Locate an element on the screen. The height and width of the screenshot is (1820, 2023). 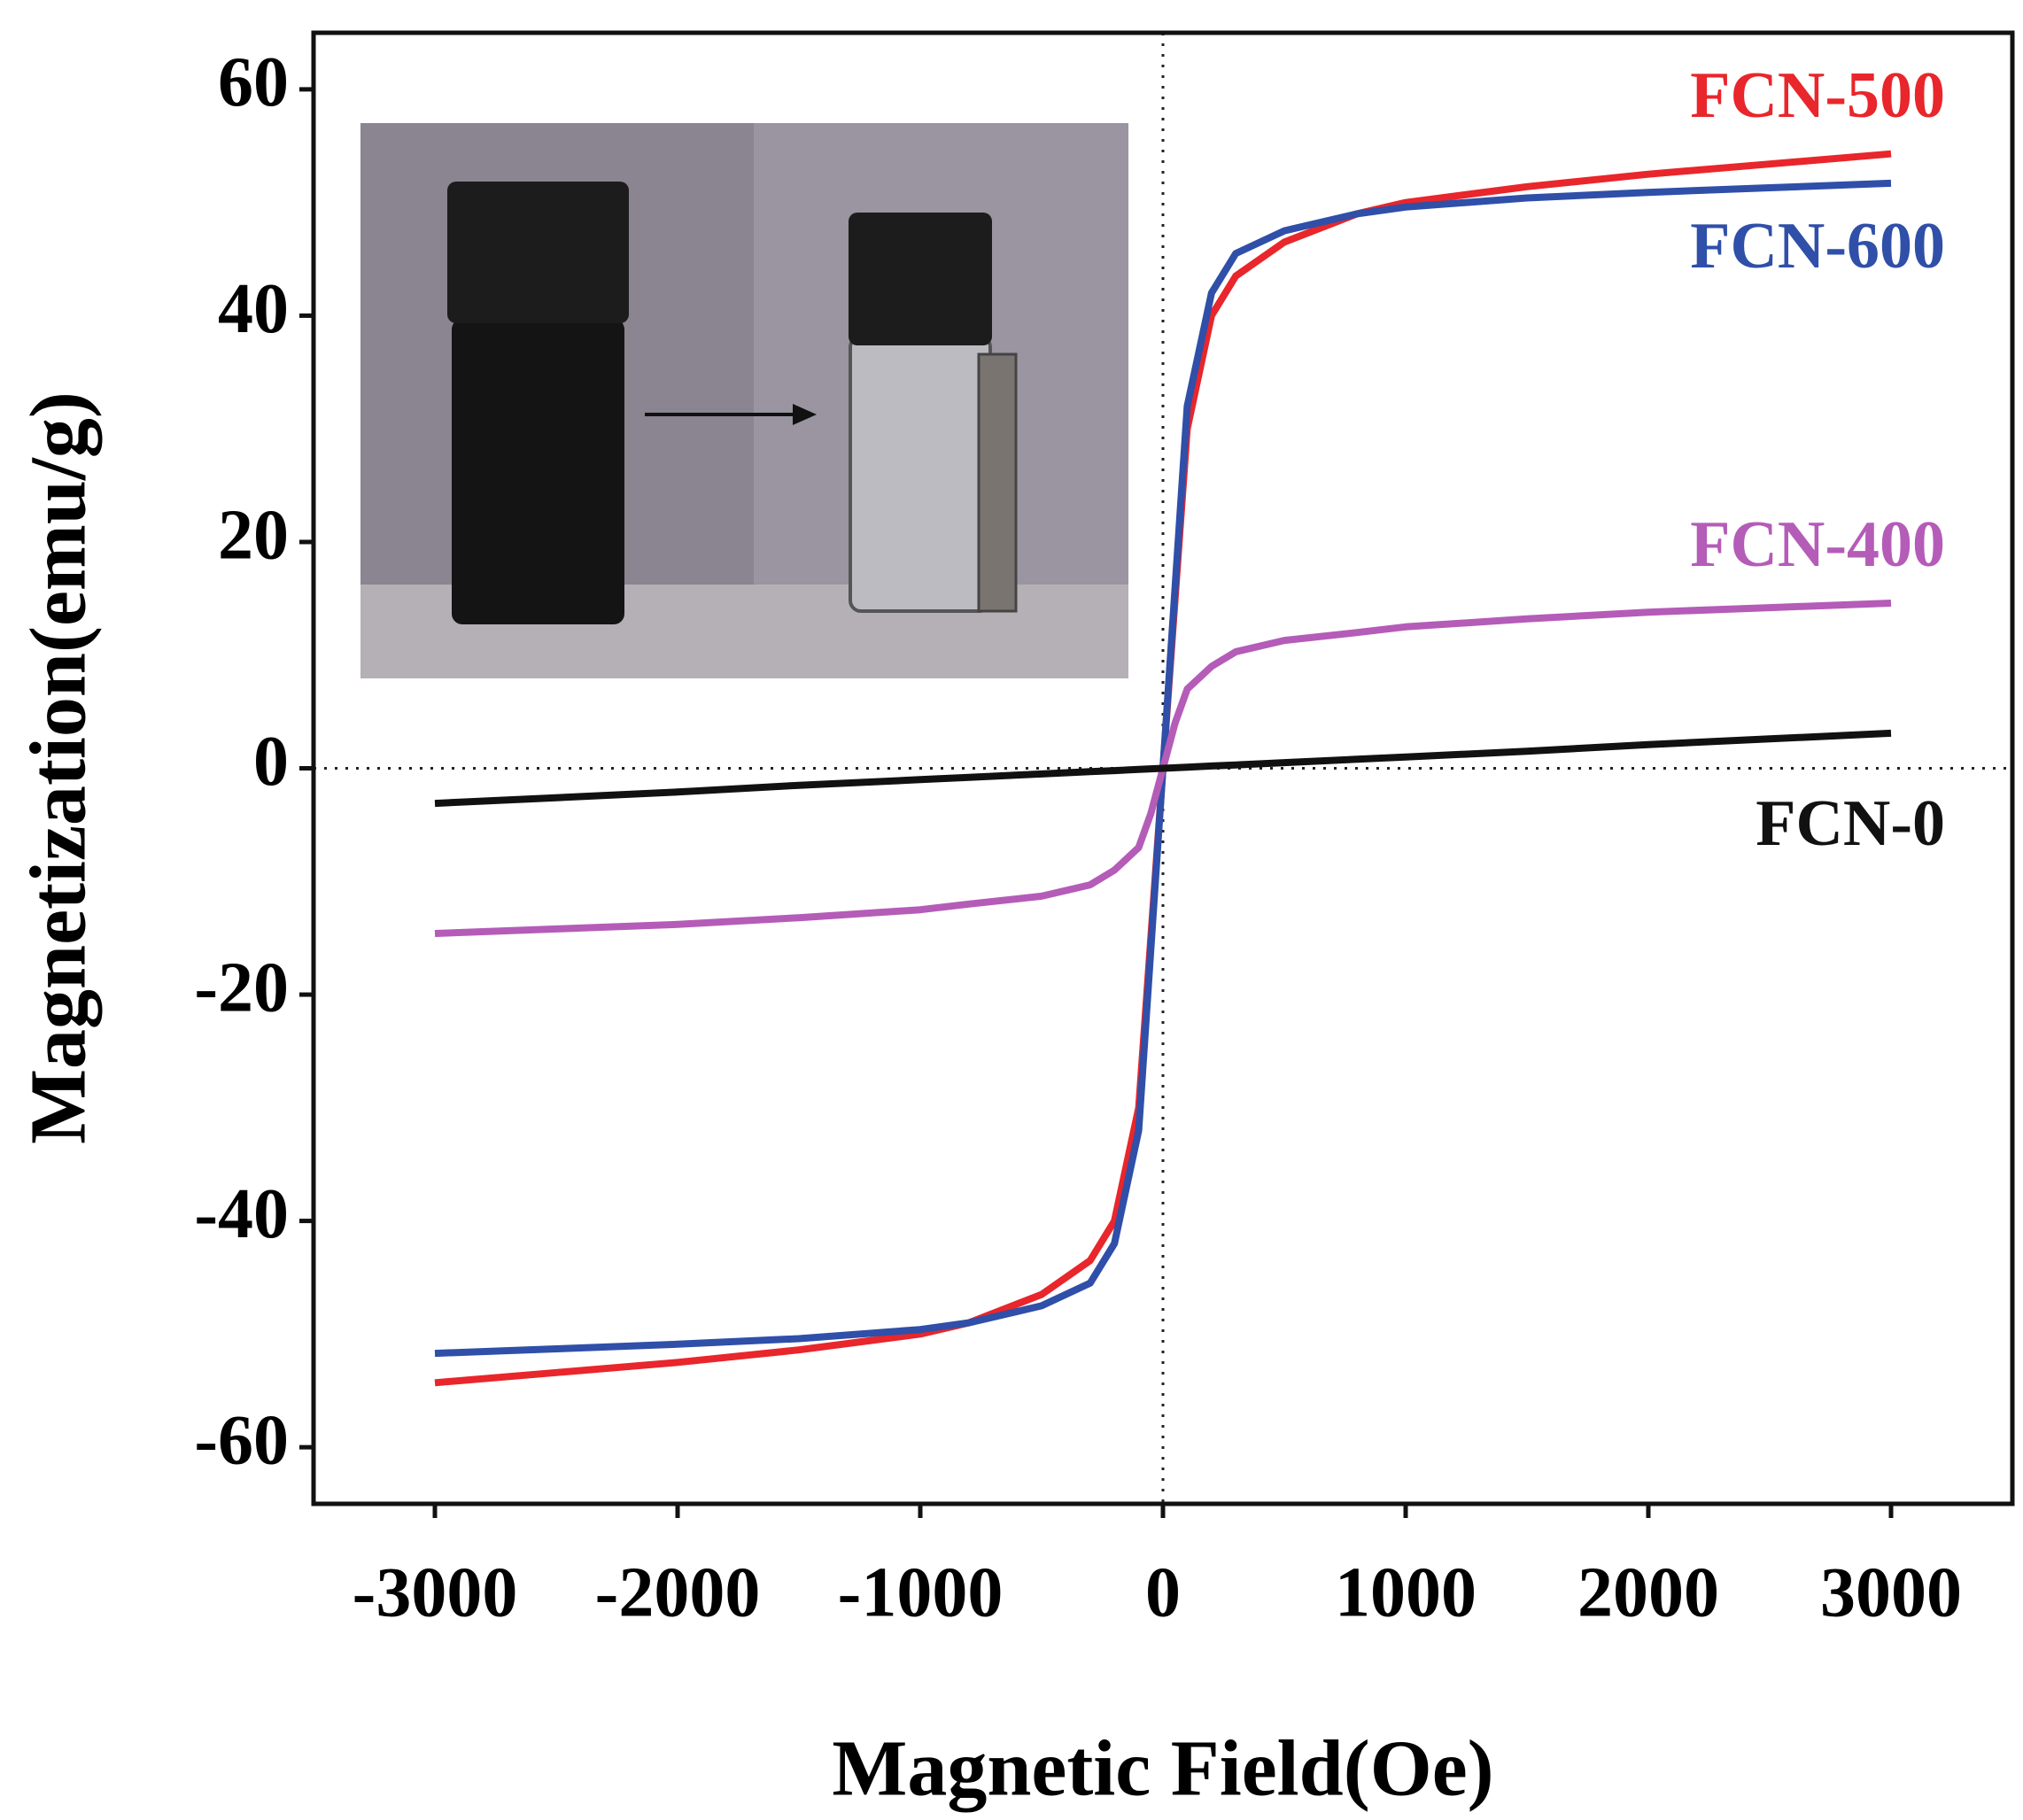
y-axis-title: Magnetization(emu/g) is located at coordinates (59, 767).